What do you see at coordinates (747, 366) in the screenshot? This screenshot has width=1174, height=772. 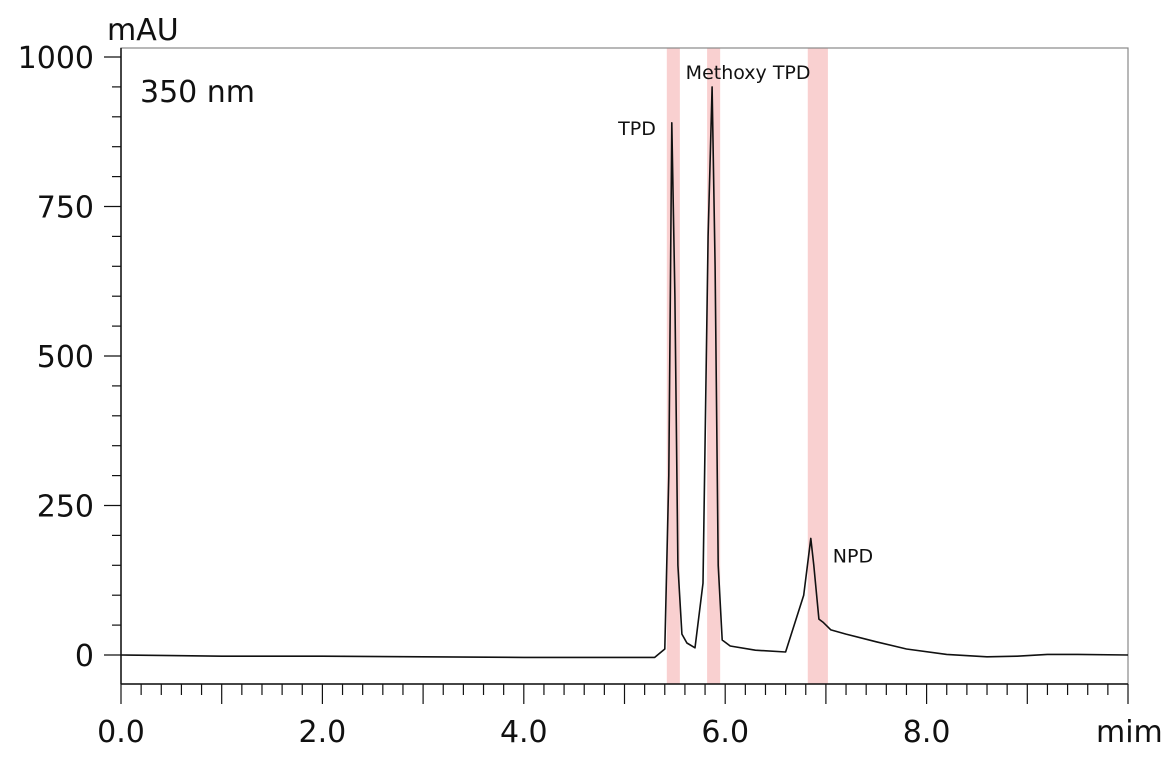 I see `peak-highlight-bands` at bounding box center [747, 366].